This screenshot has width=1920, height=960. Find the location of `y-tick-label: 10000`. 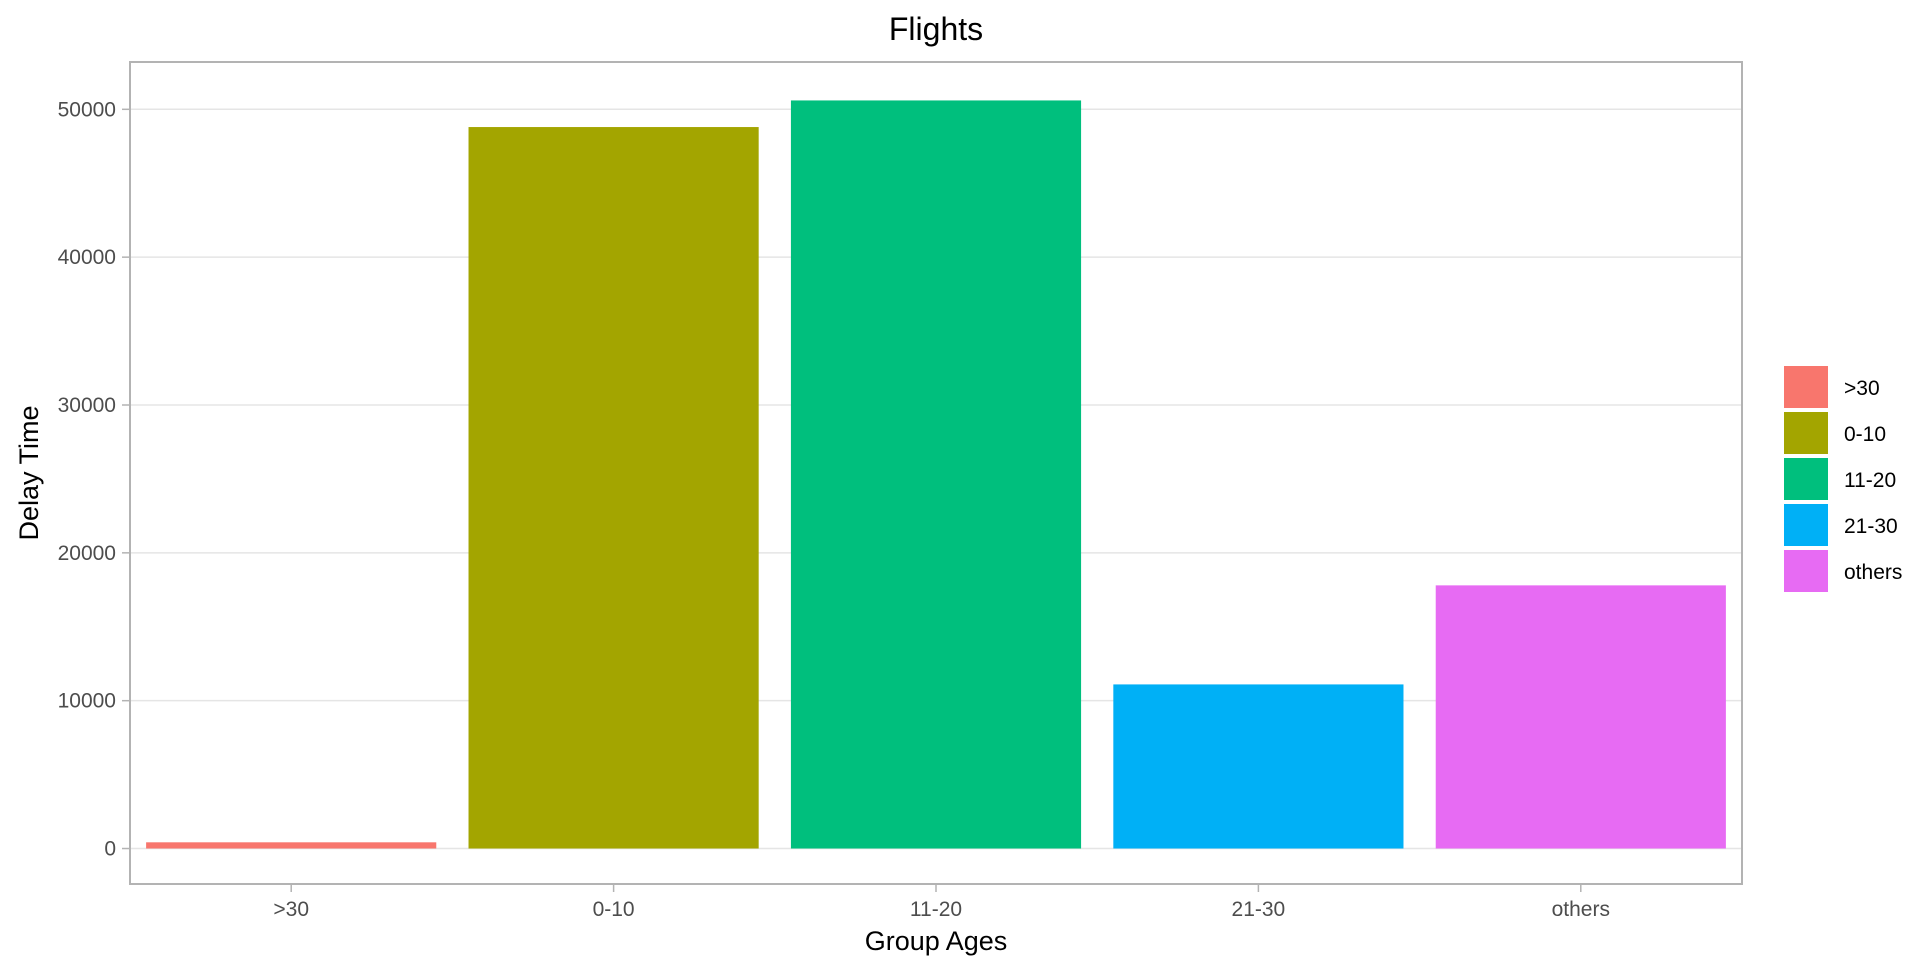

y-tick-label: 10000 is located at coordinates (87, 701).